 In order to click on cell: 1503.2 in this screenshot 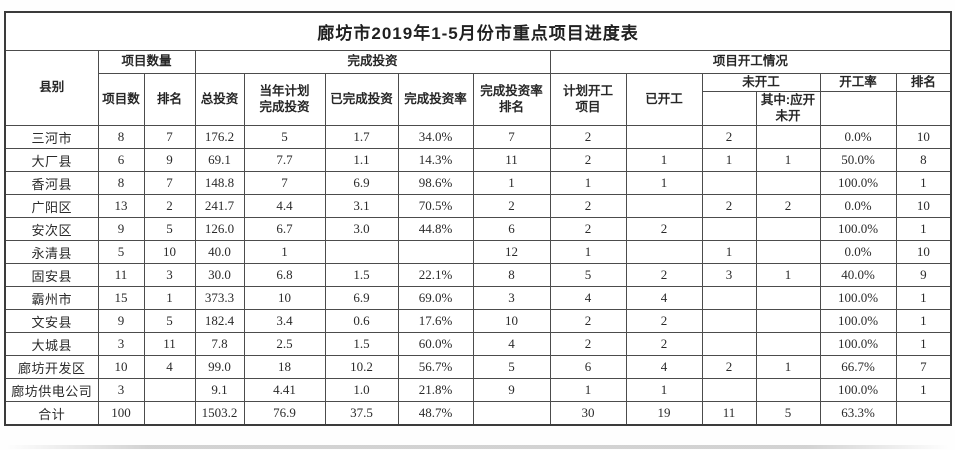, I will do `click(219, 413)`.